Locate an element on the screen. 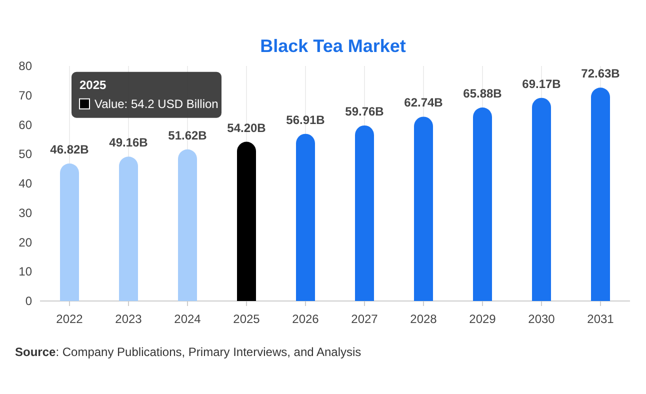 This screenshot has width=646, height=394. x-tick-label: 2024 is located at coordinates (188, 319).